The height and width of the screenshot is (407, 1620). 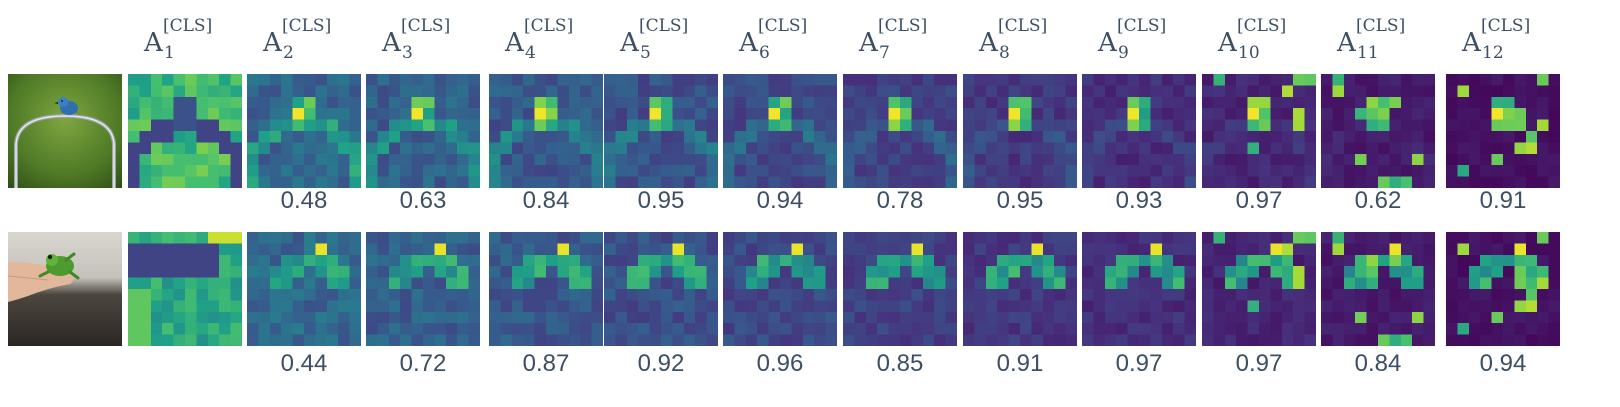 What do you see at coordinates (783, 26) in the screenshot?
I see `column-header-6-sup: [CLS]` at bounding box center [783, 26].